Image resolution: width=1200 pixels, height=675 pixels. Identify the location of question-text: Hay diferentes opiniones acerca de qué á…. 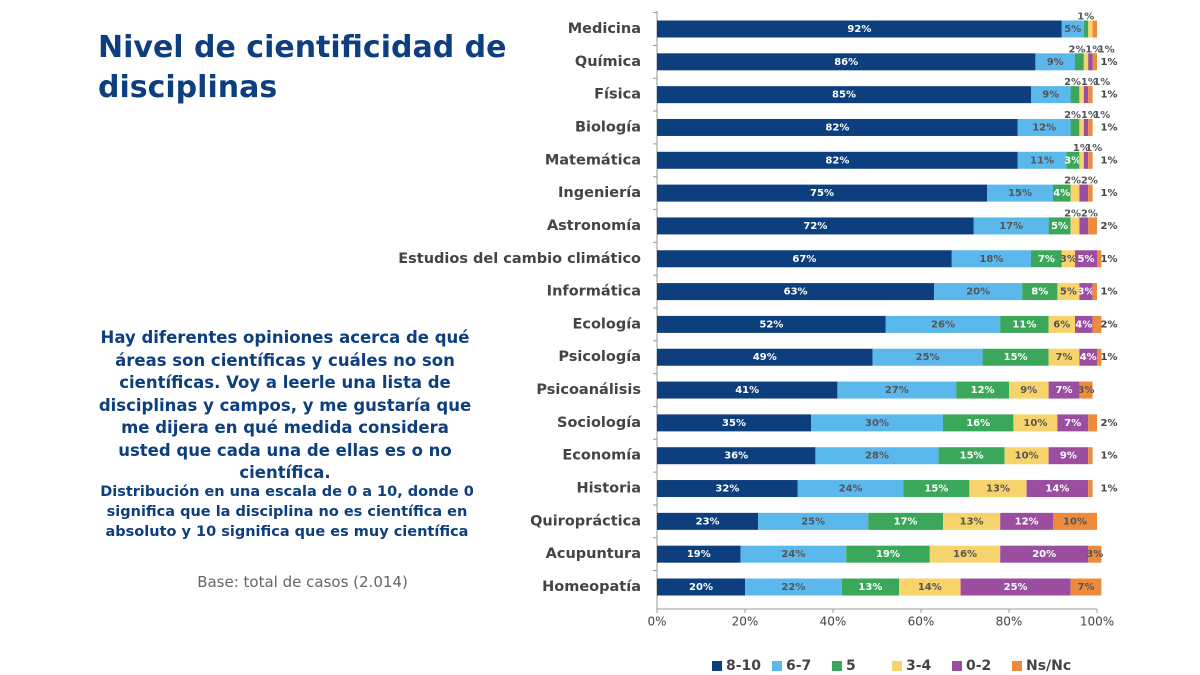
(285, 405).